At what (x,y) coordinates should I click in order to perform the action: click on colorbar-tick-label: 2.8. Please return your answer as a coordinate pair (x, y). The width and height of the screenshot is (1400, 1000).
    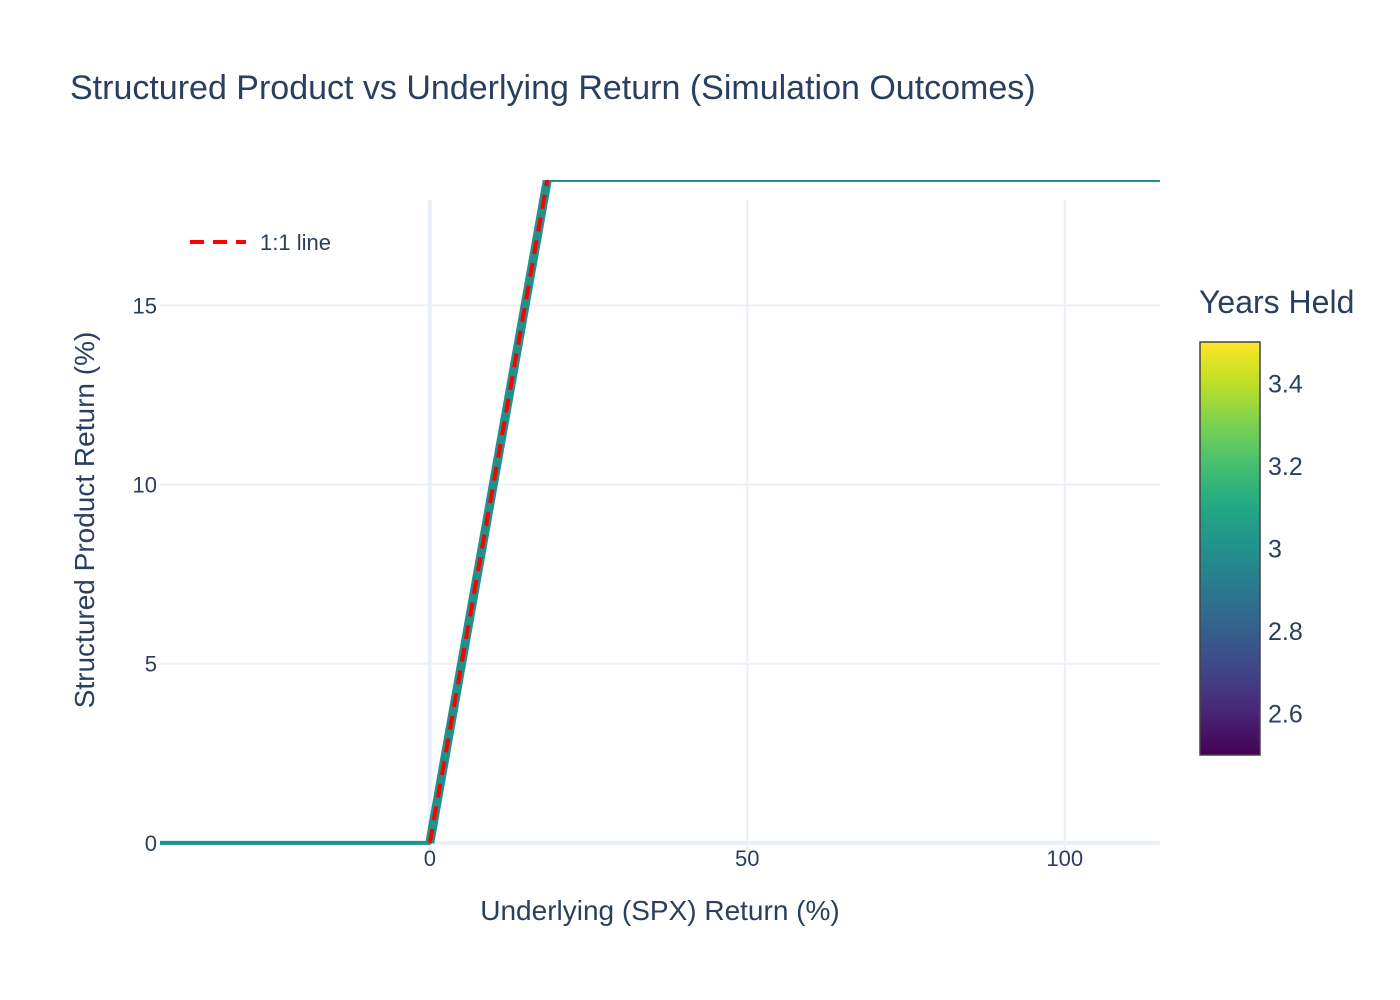
    Looking at the image, I should click on (1285, 632).